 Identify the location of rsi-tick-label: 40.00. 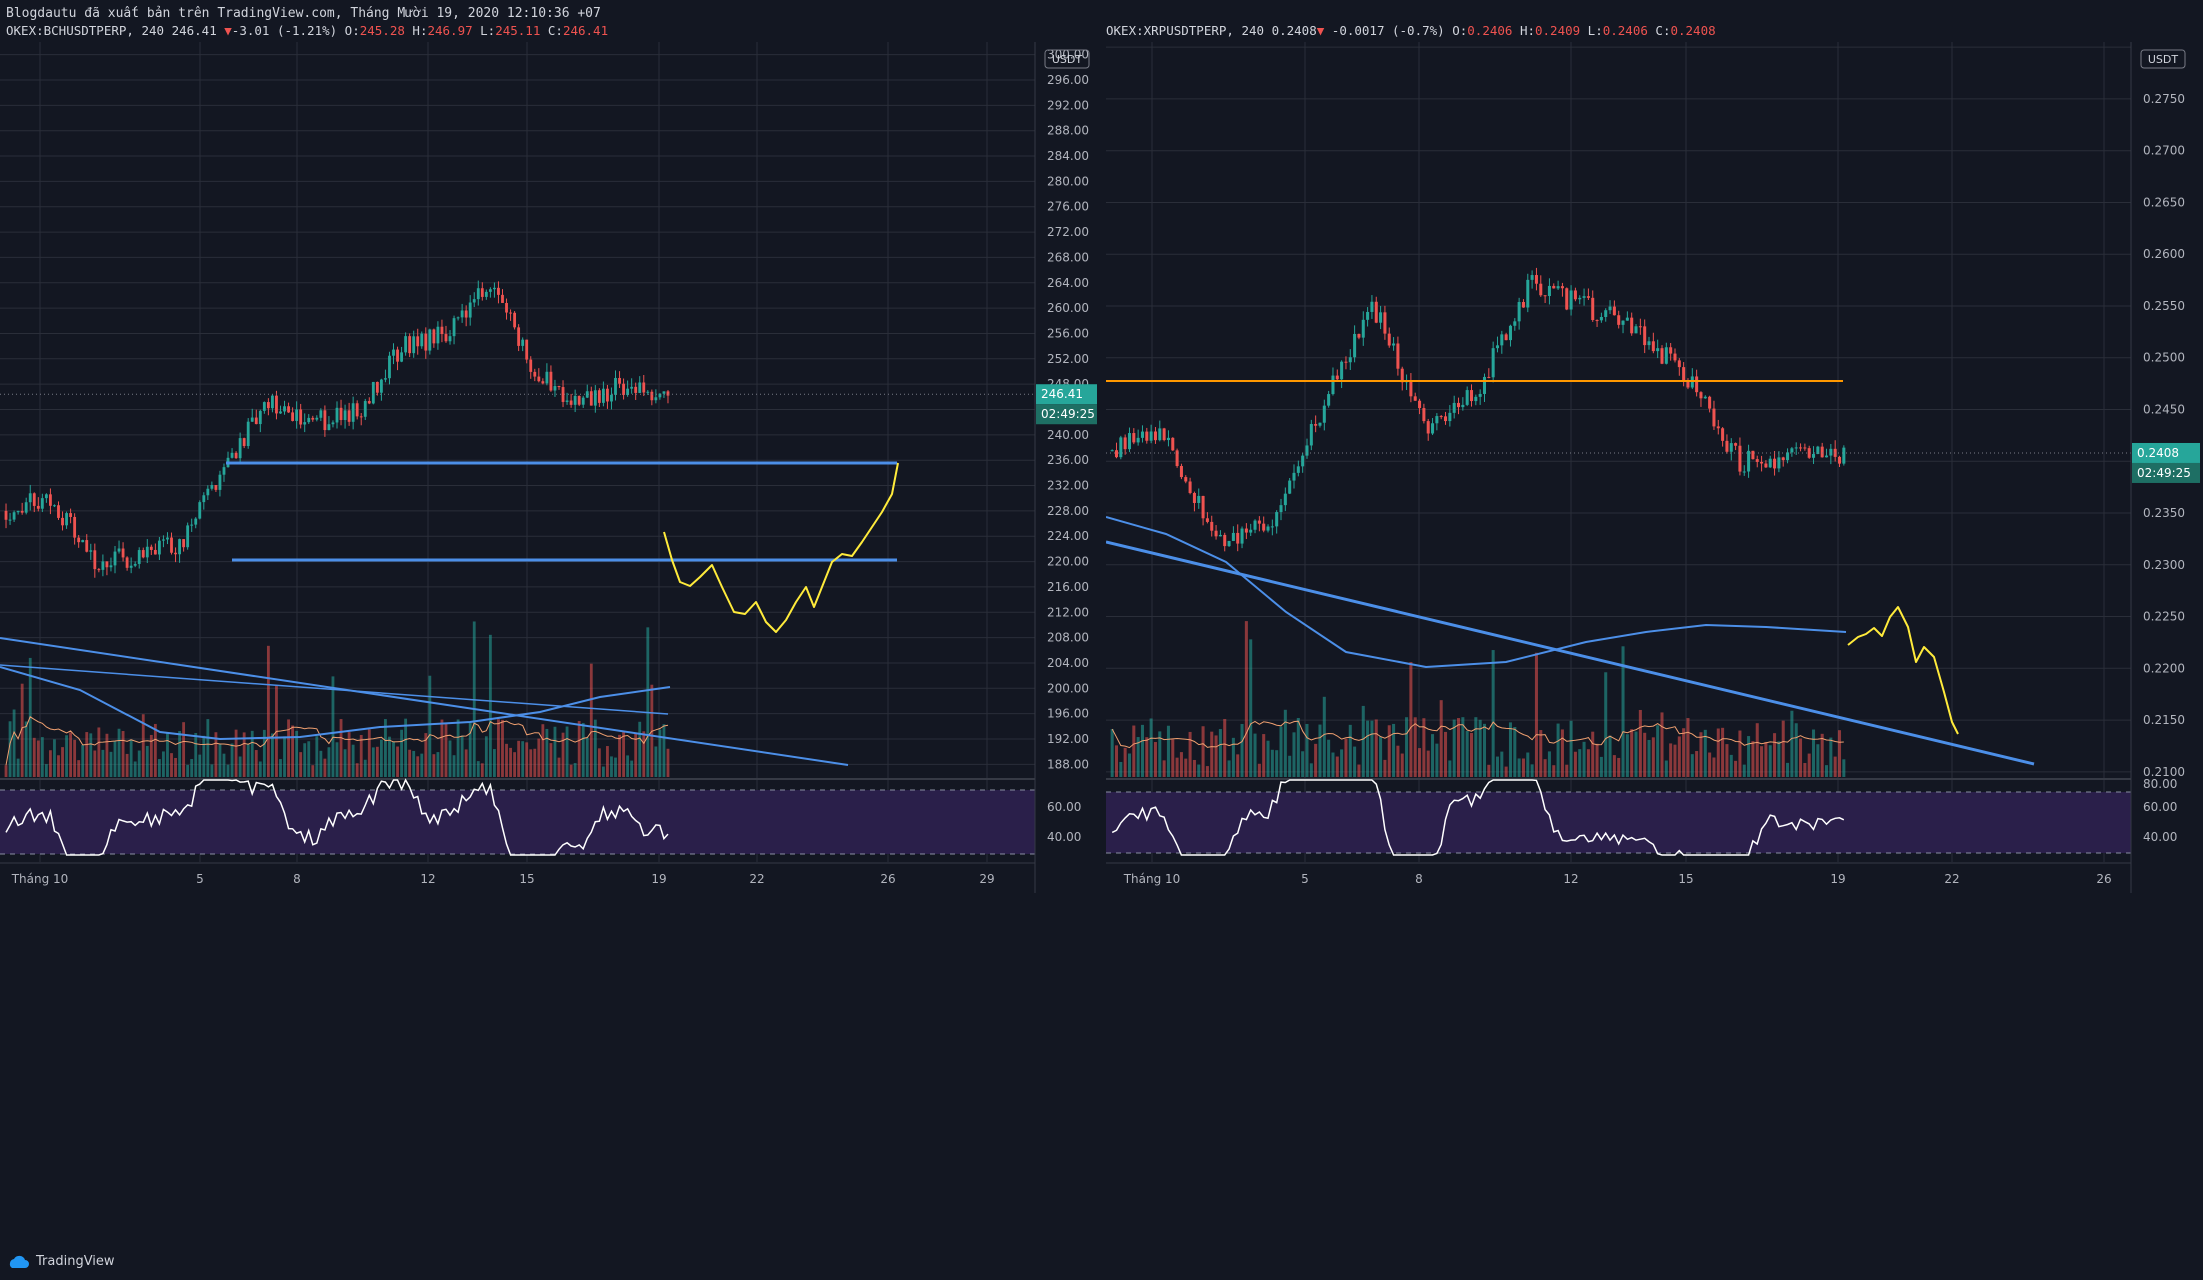
(2160, 837).